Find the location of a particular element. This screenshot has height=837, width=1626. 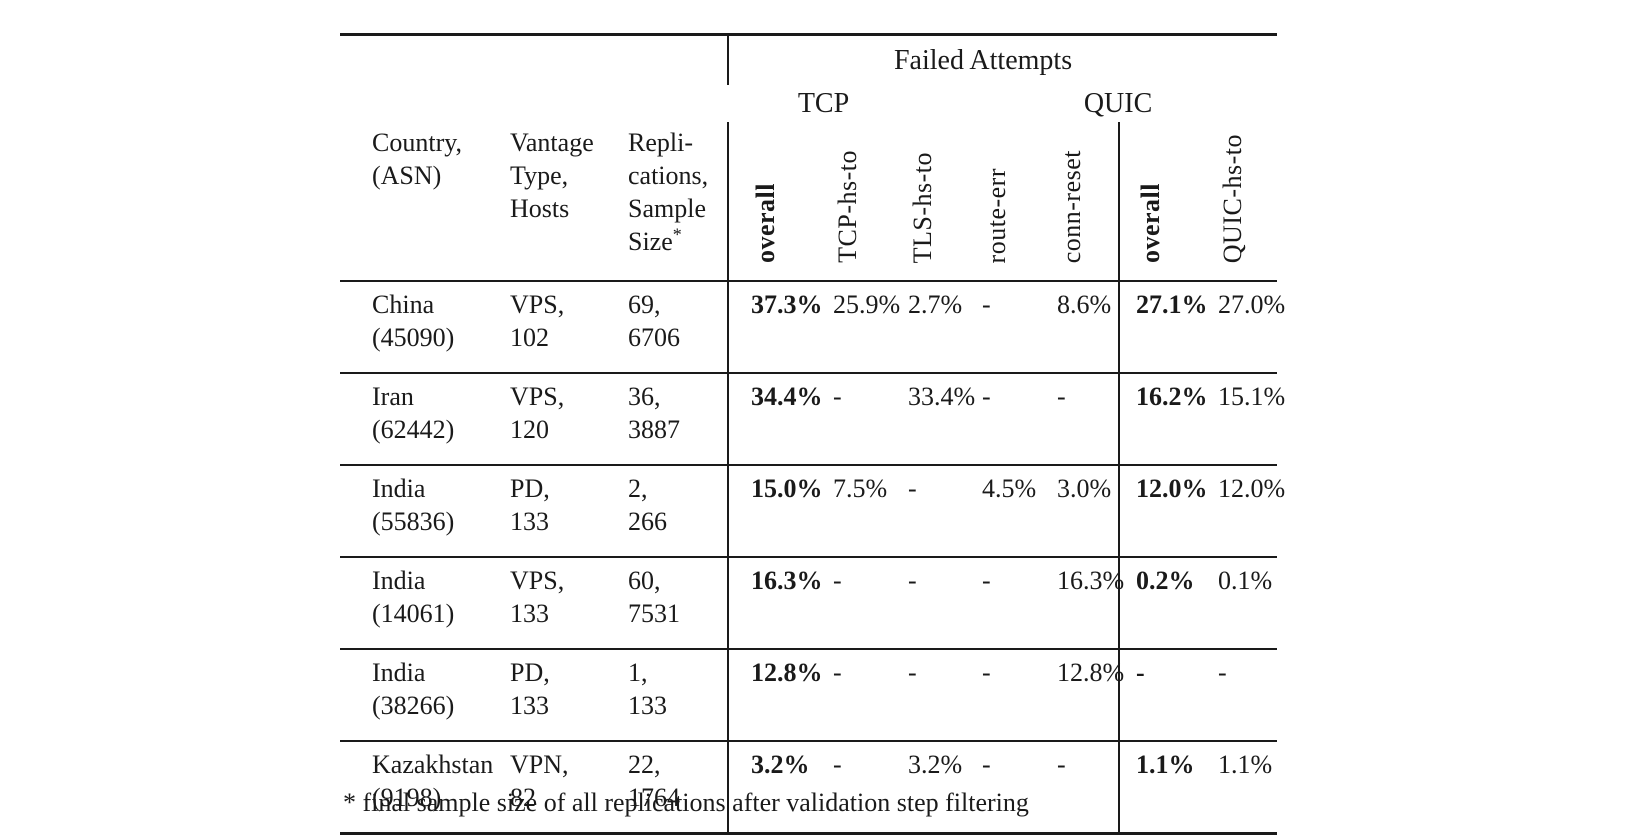

cell-quic-overall: 1.1% is located at coordinates (1162, 788).